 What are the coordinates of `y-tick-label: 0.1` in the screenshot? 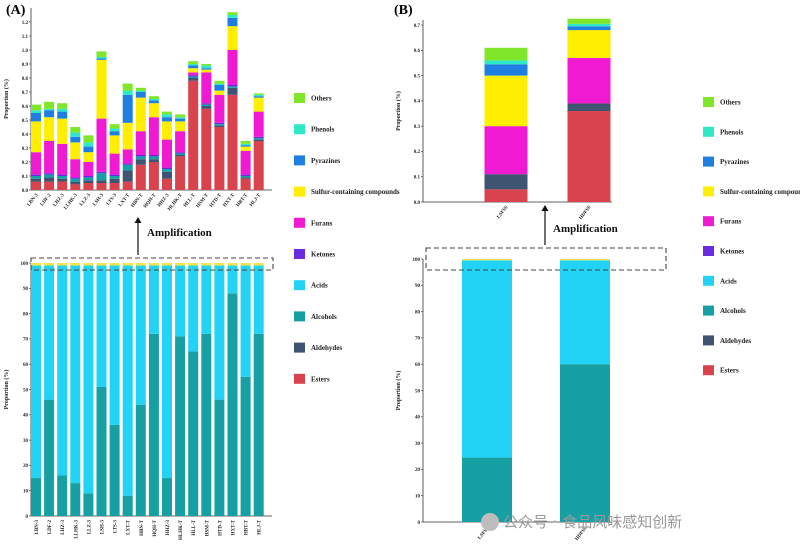 It's located at (417, 178).